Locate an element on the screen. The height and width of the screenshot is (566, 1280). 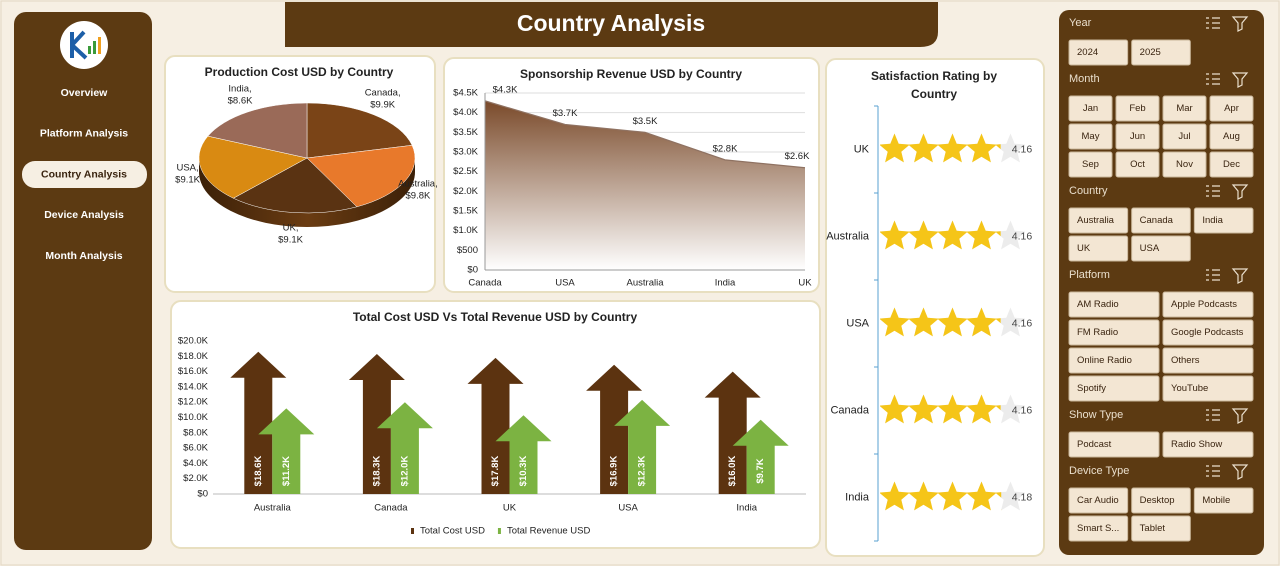
slicer-button-label: India is located at coordinates (1212, 220).